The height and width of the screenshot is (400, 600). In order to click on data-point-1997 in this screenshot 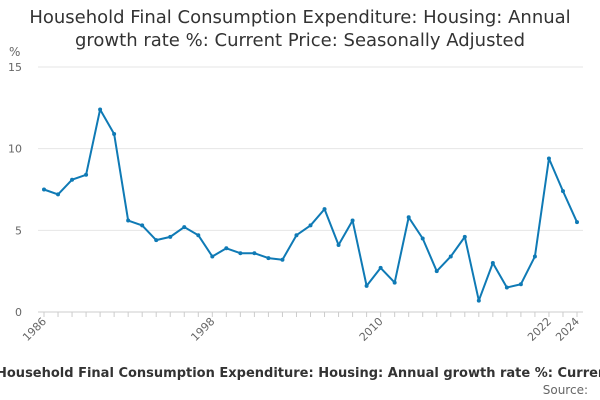, I will do `click(198, 235)`.